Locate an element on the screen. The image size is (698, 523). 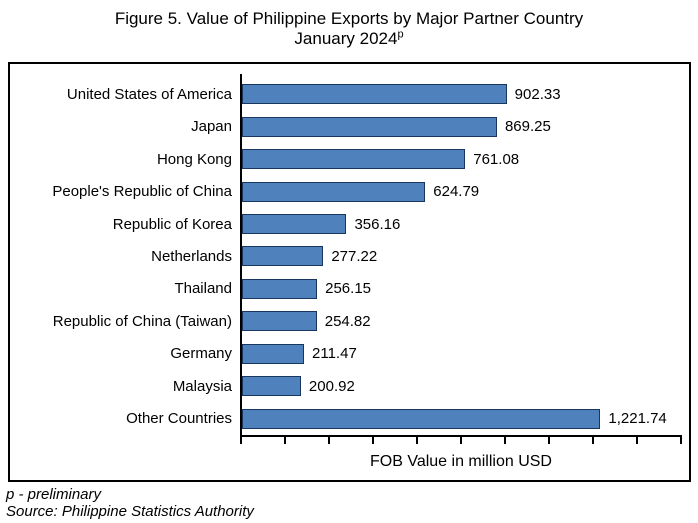
bar-row: Republic of Korea 356.16 is located at coordinates (346, 224).